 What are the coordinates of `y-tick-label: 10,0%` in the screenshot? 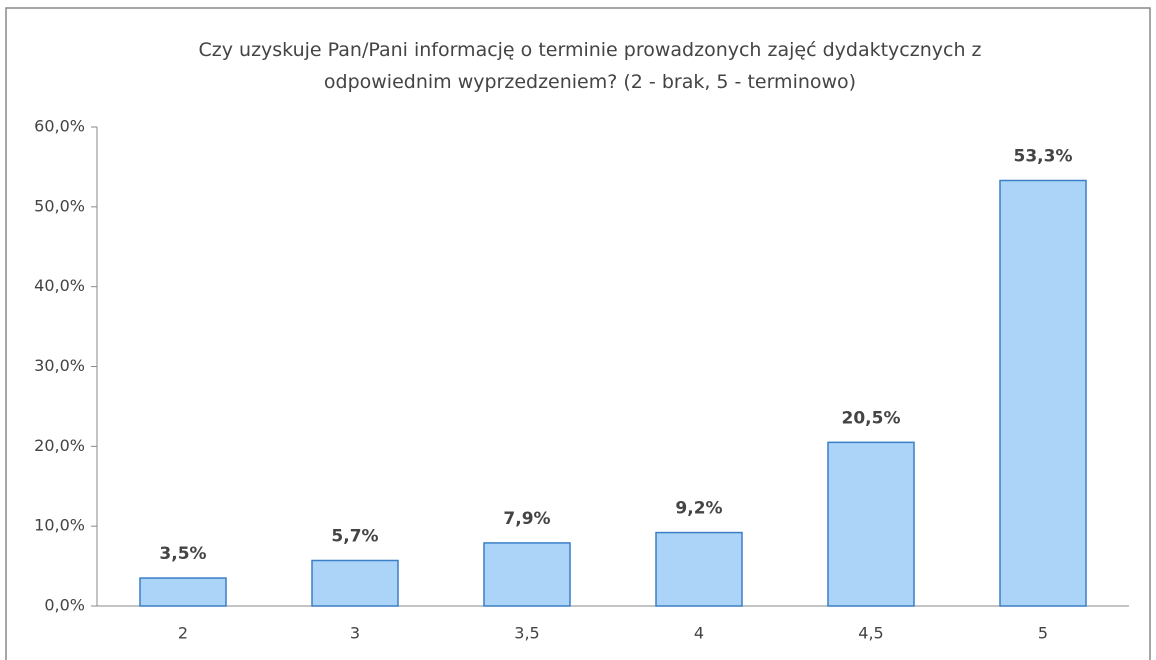 It's located at (59, 525).